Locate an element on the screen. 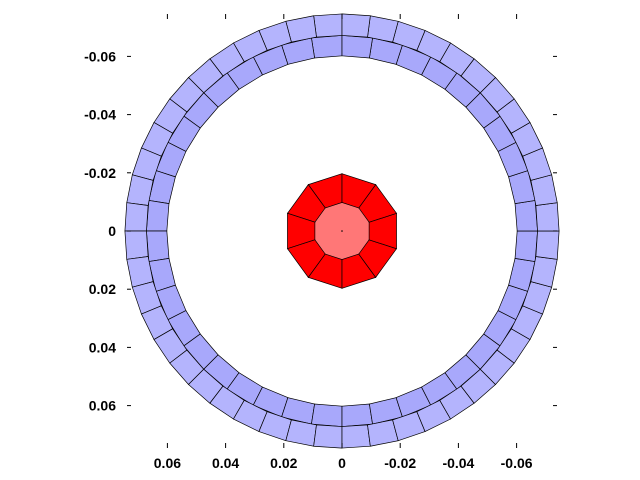 This screenshot has height=480, width=640. x-tick-label: -0.04 is located at coordinates (458, 463).